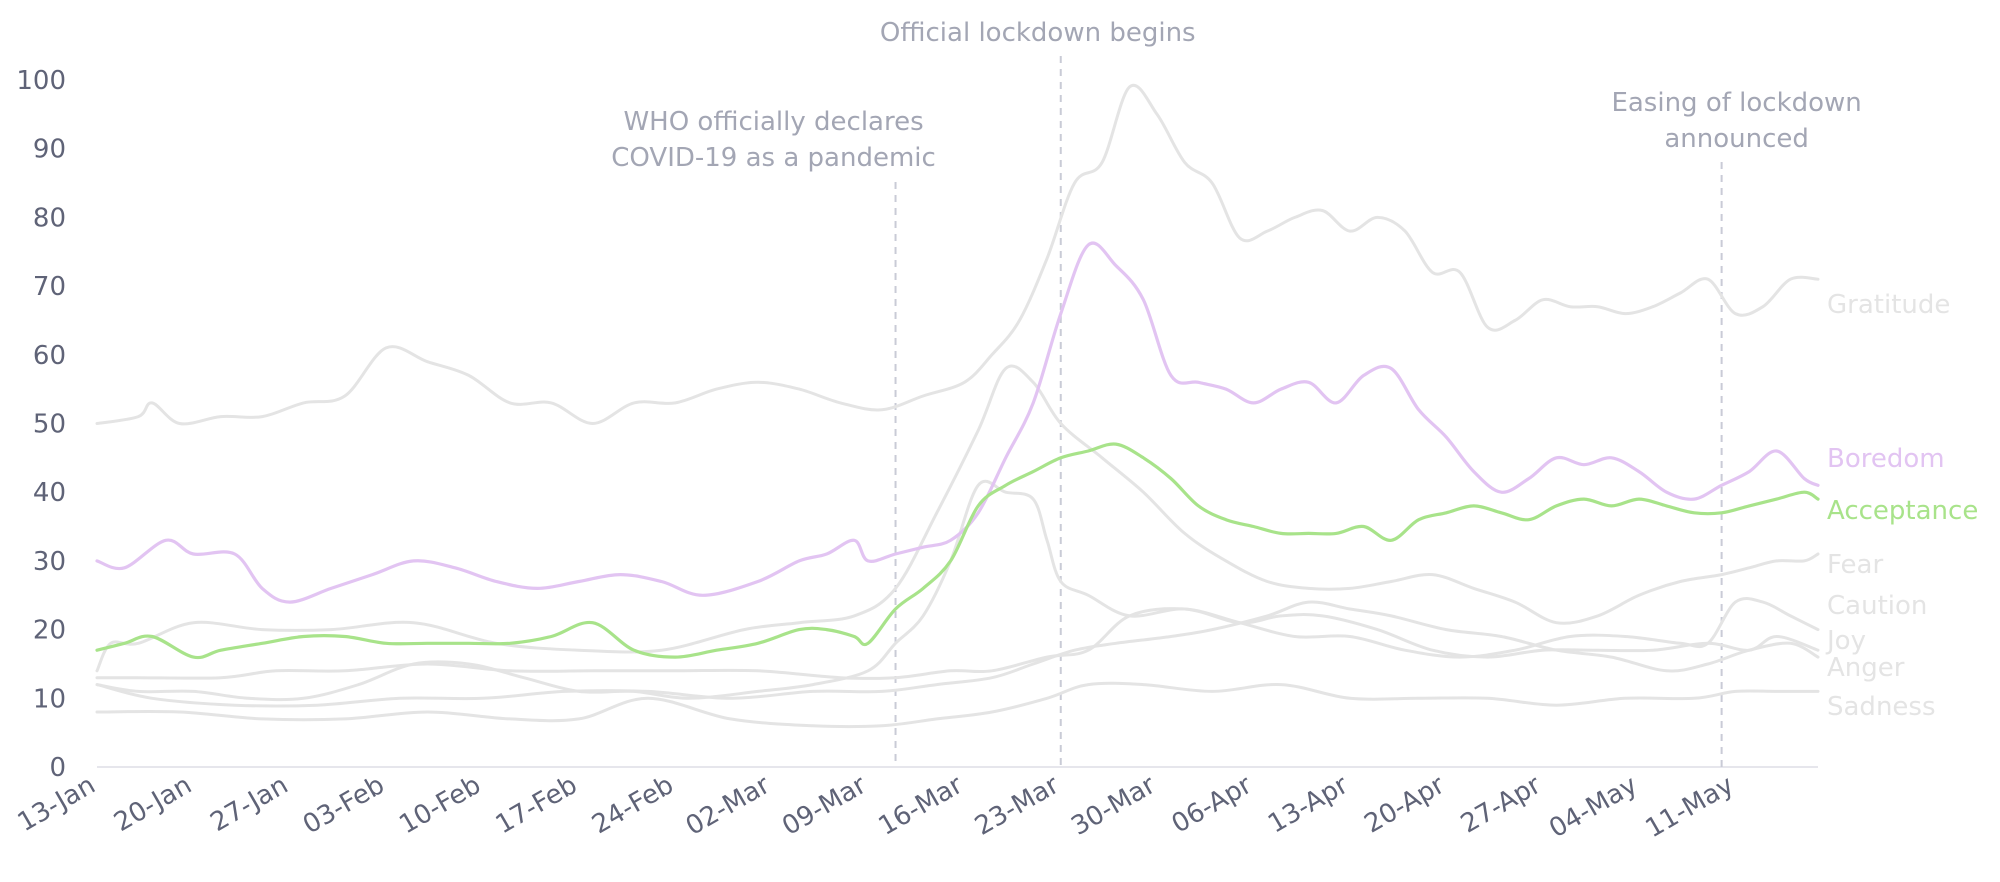 This screenshot has height=882, width=2000. What do you see at coordinates (1690, 807) in the screenshot?
I see `x-tick-label: 11-May` at bounding box center [1690, 807].